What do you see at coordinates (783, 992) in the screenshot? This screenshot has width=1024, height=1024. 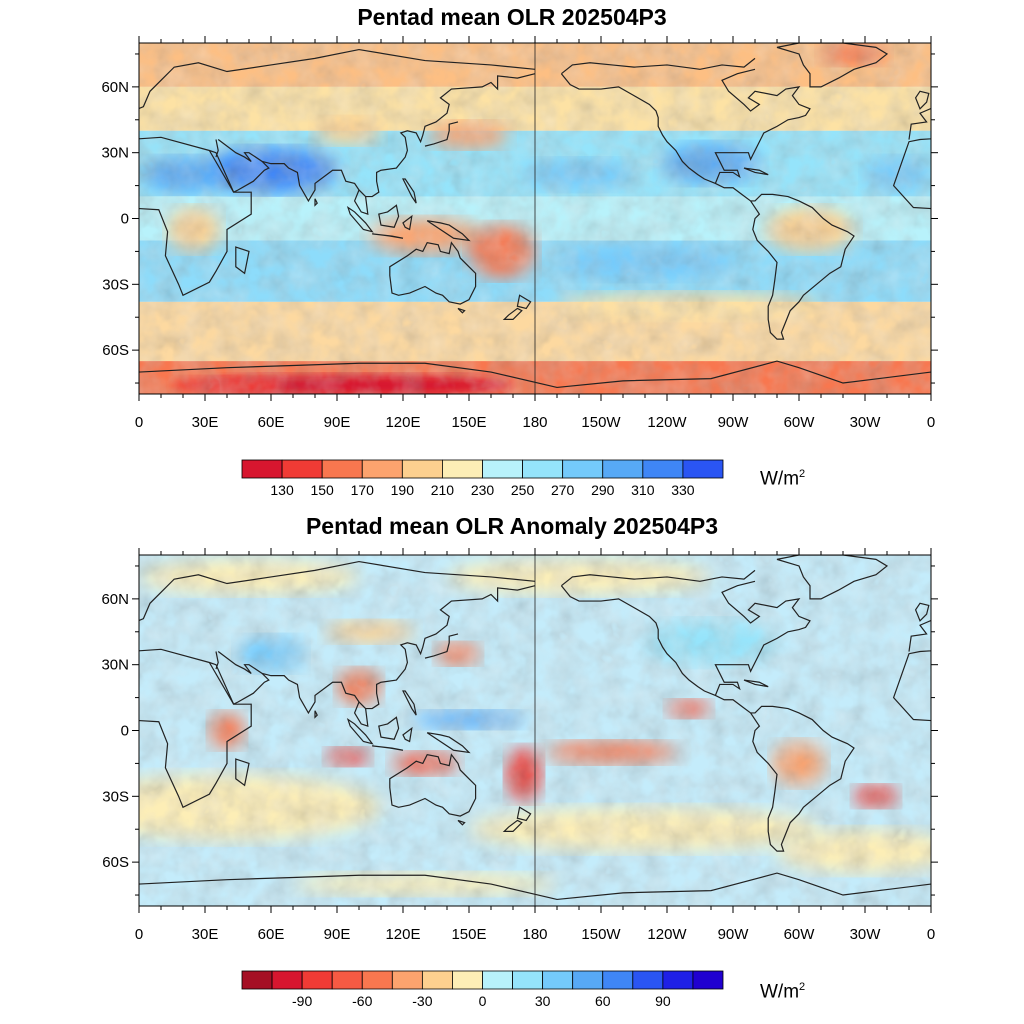 I see `colorbar-unit-olr-anomaly: W/m2` at bounding box center [783, 992].